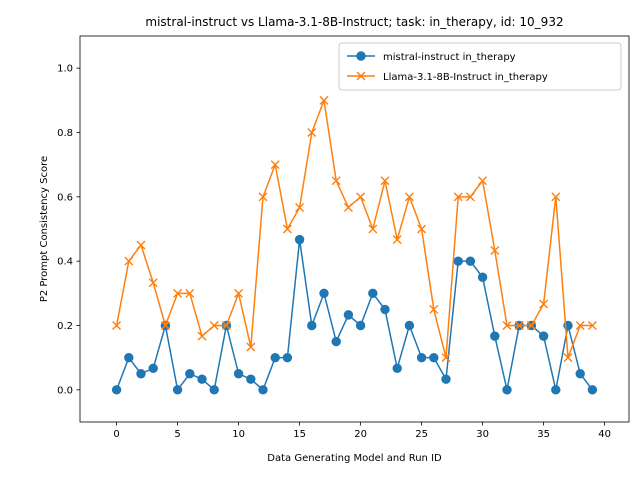 The width and height of the screenshot is (640, 480). Describe the element at coordinates (238, 434) in the screenshot. I see `x-tick-label: 10` at that location.